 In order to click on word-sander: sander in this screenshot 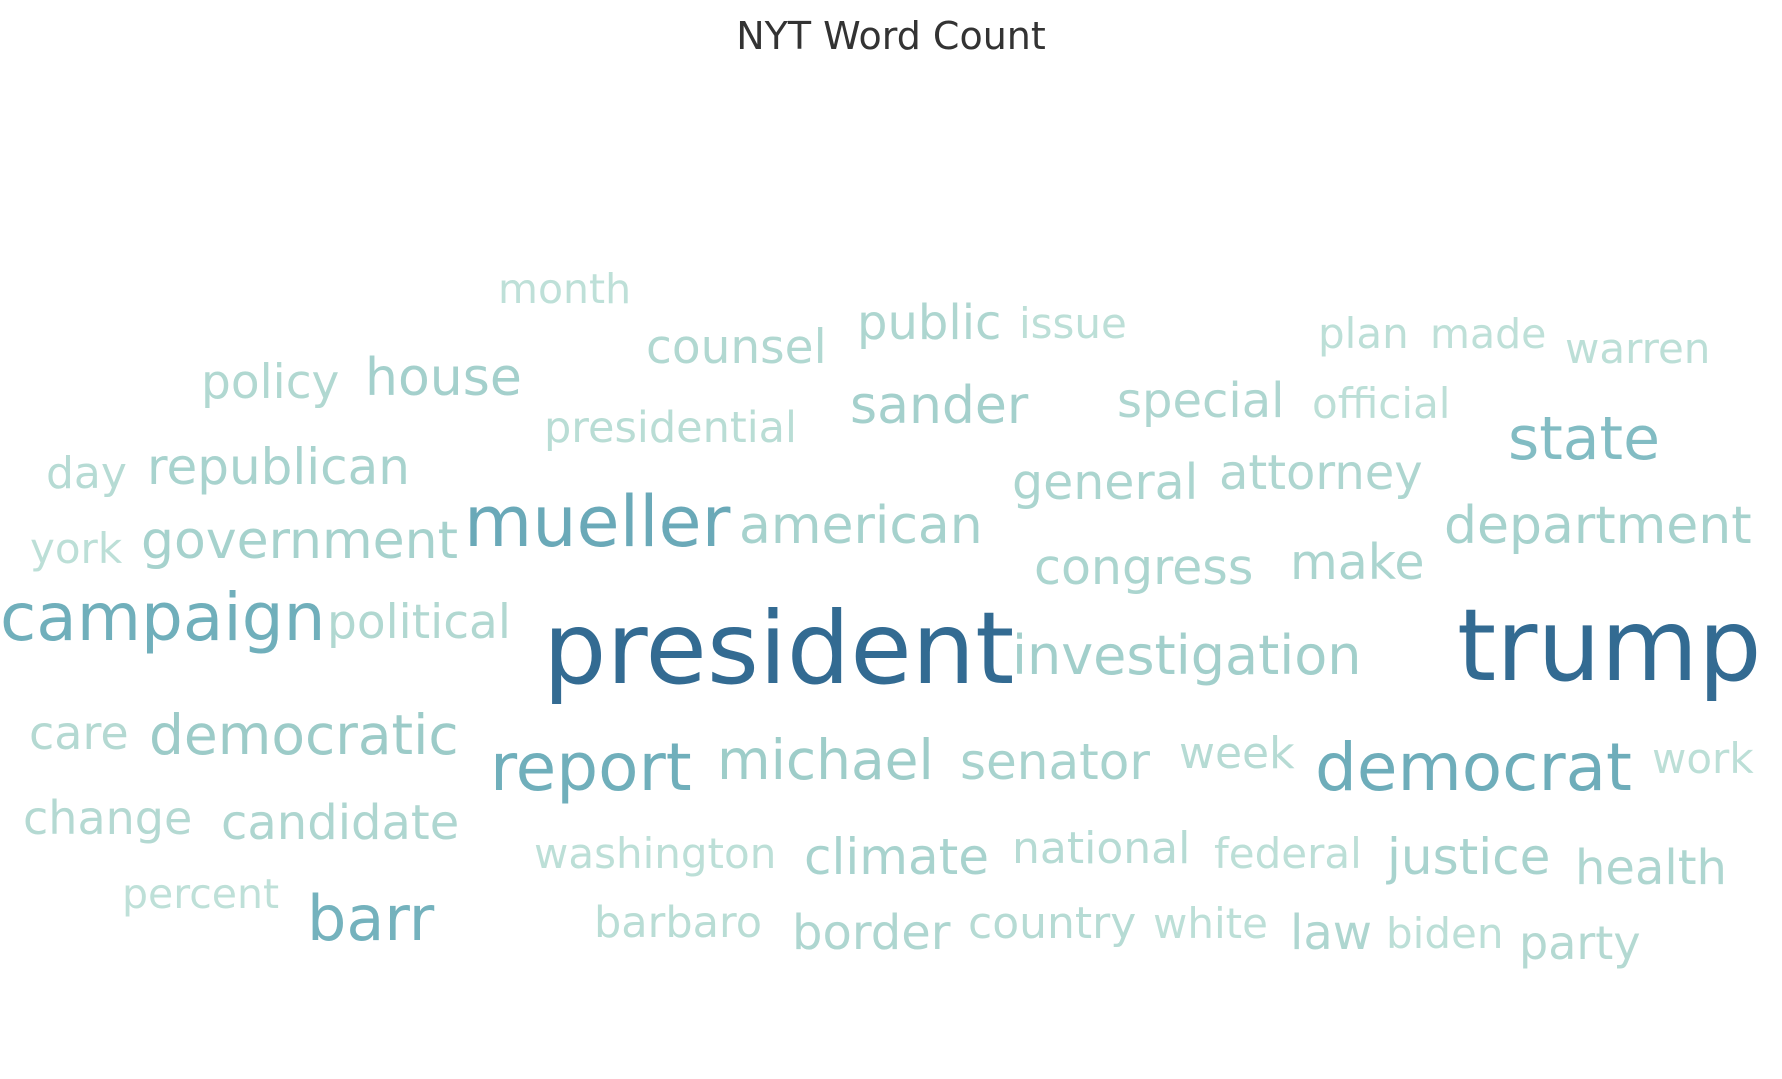, I will do `click(939, 406)`.